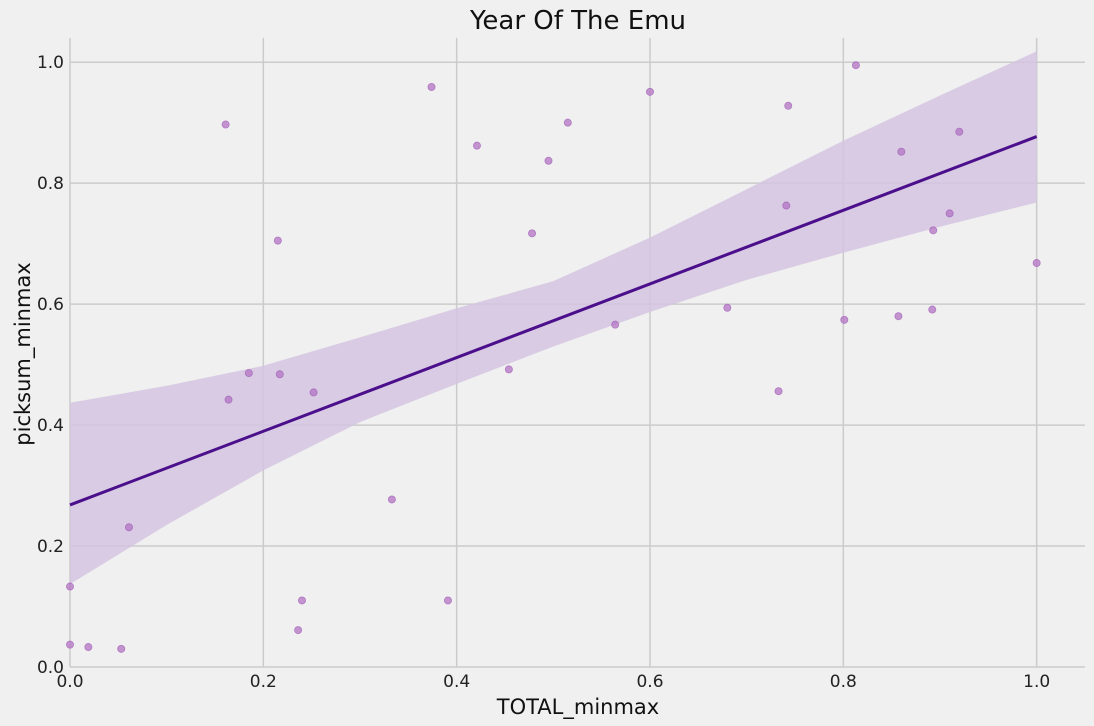 This screenshot has width=1094, height=726. I want to click on x-tick-label: 1.0, so click(1036, 682).